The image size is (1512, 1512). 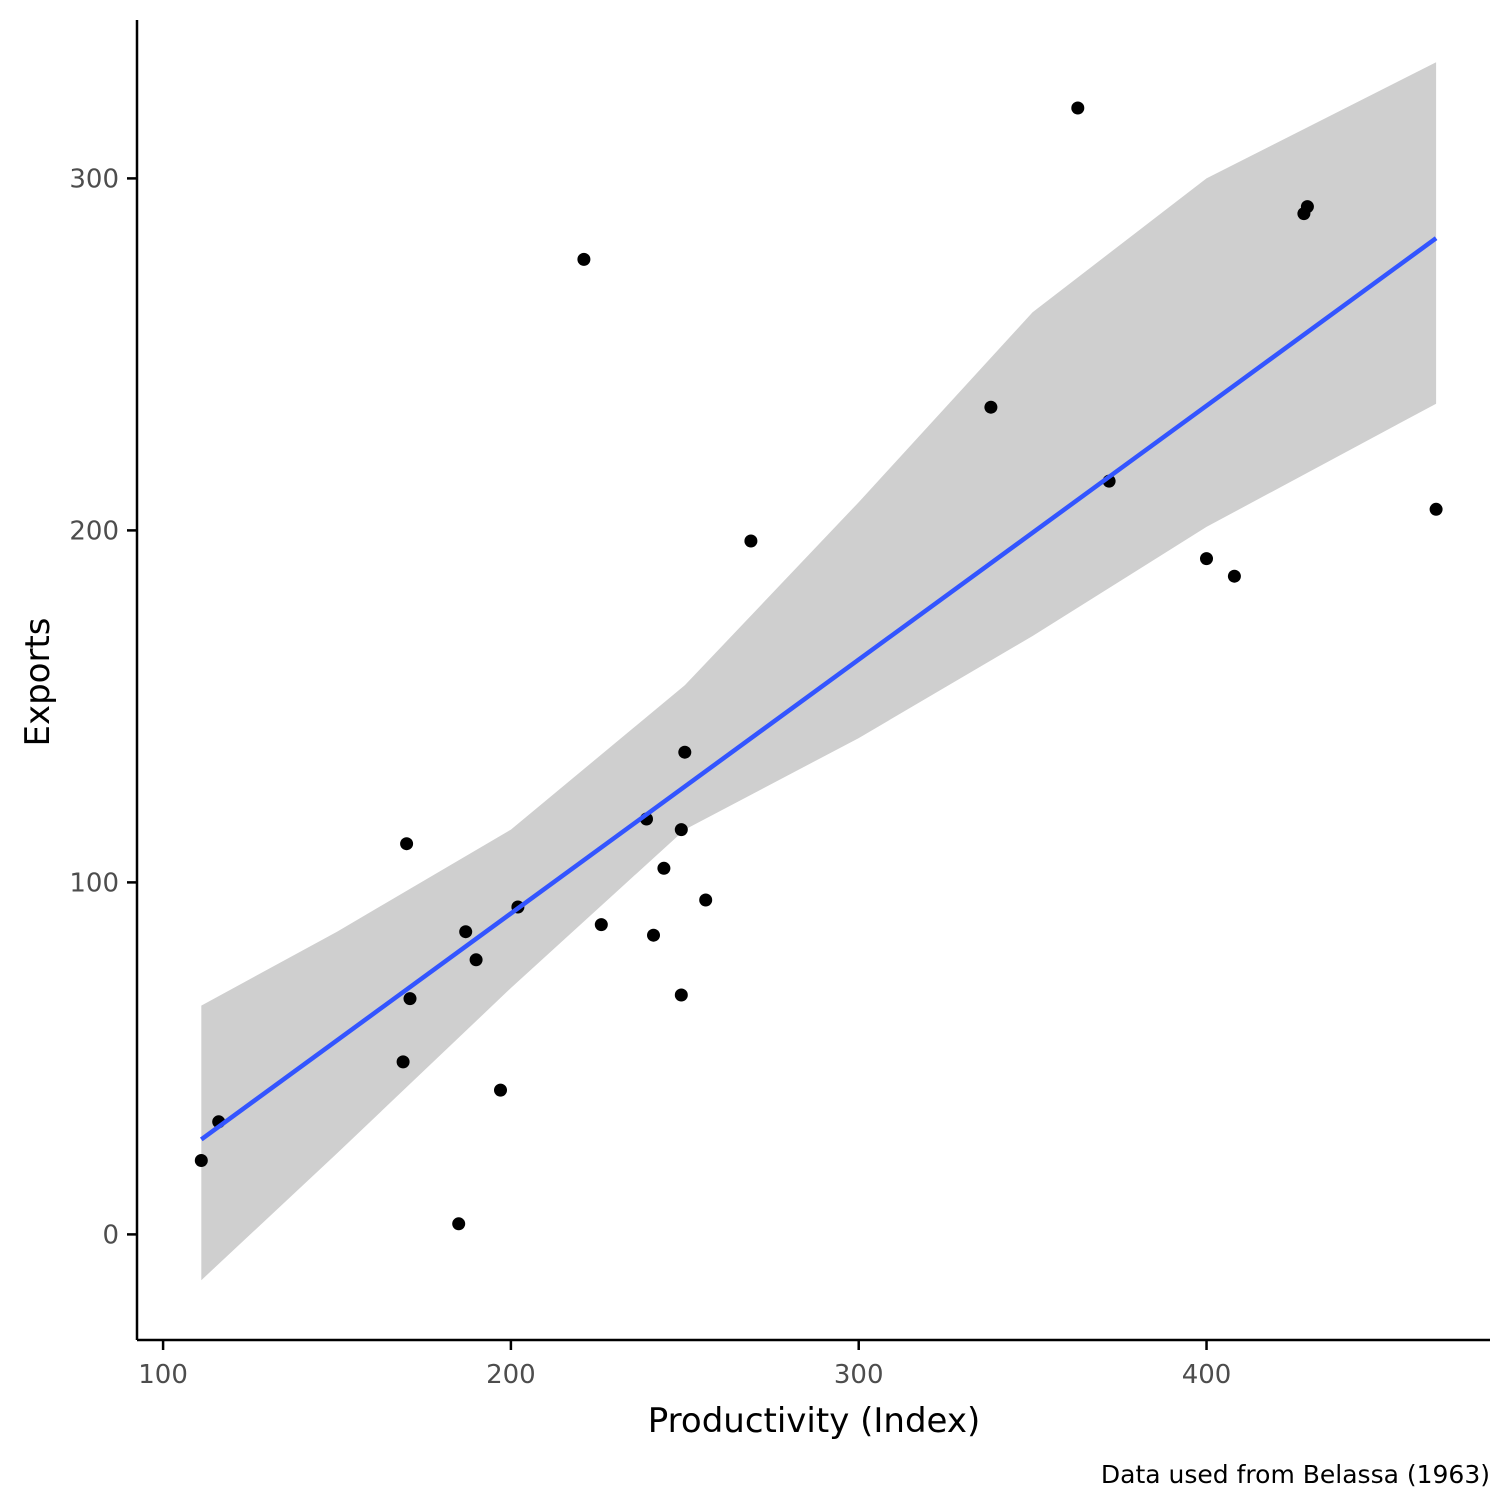 What do you see at coordinates (1207, 1375) in the screenshot?
I see `x-tick-label-400: 400` at bounding box center [1207, 1375].